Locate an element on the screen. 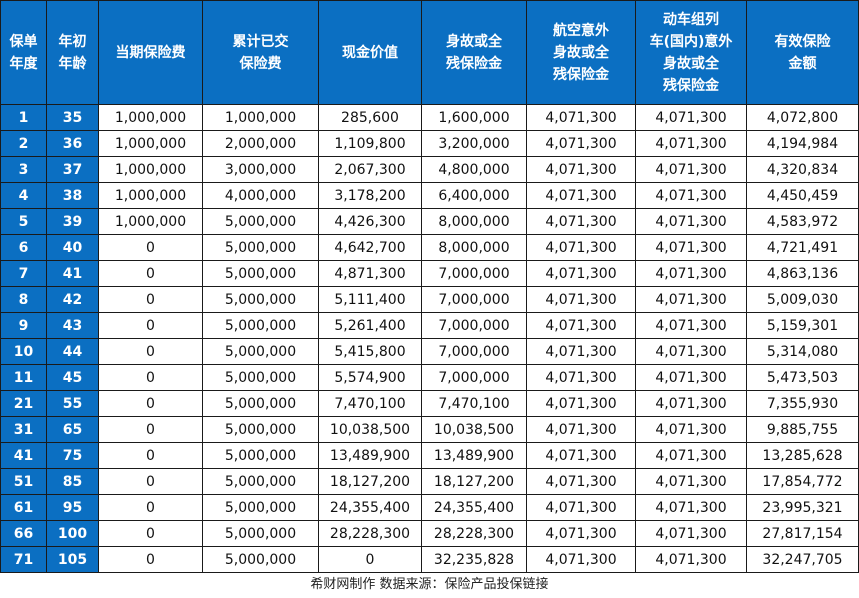 The width and height of the screenshot is (859, 598). cell-policy-year: 10 is located at coordinates (23, 351).